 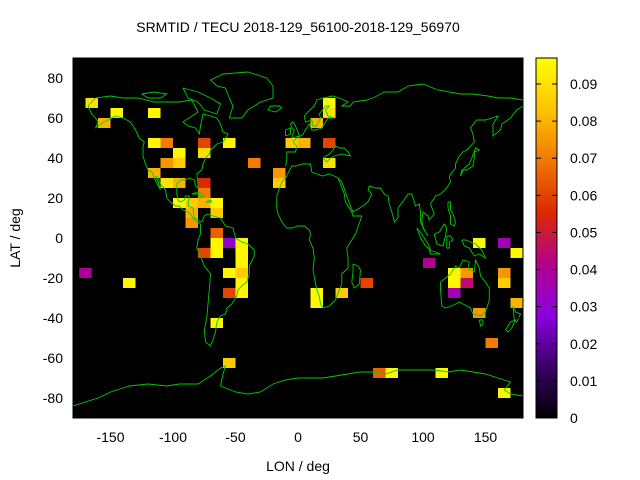 What do you see at coordinates (298, 466) in the screenshot?
I see `x-axis-label: LON / deg` at bounding box center [298, 466].